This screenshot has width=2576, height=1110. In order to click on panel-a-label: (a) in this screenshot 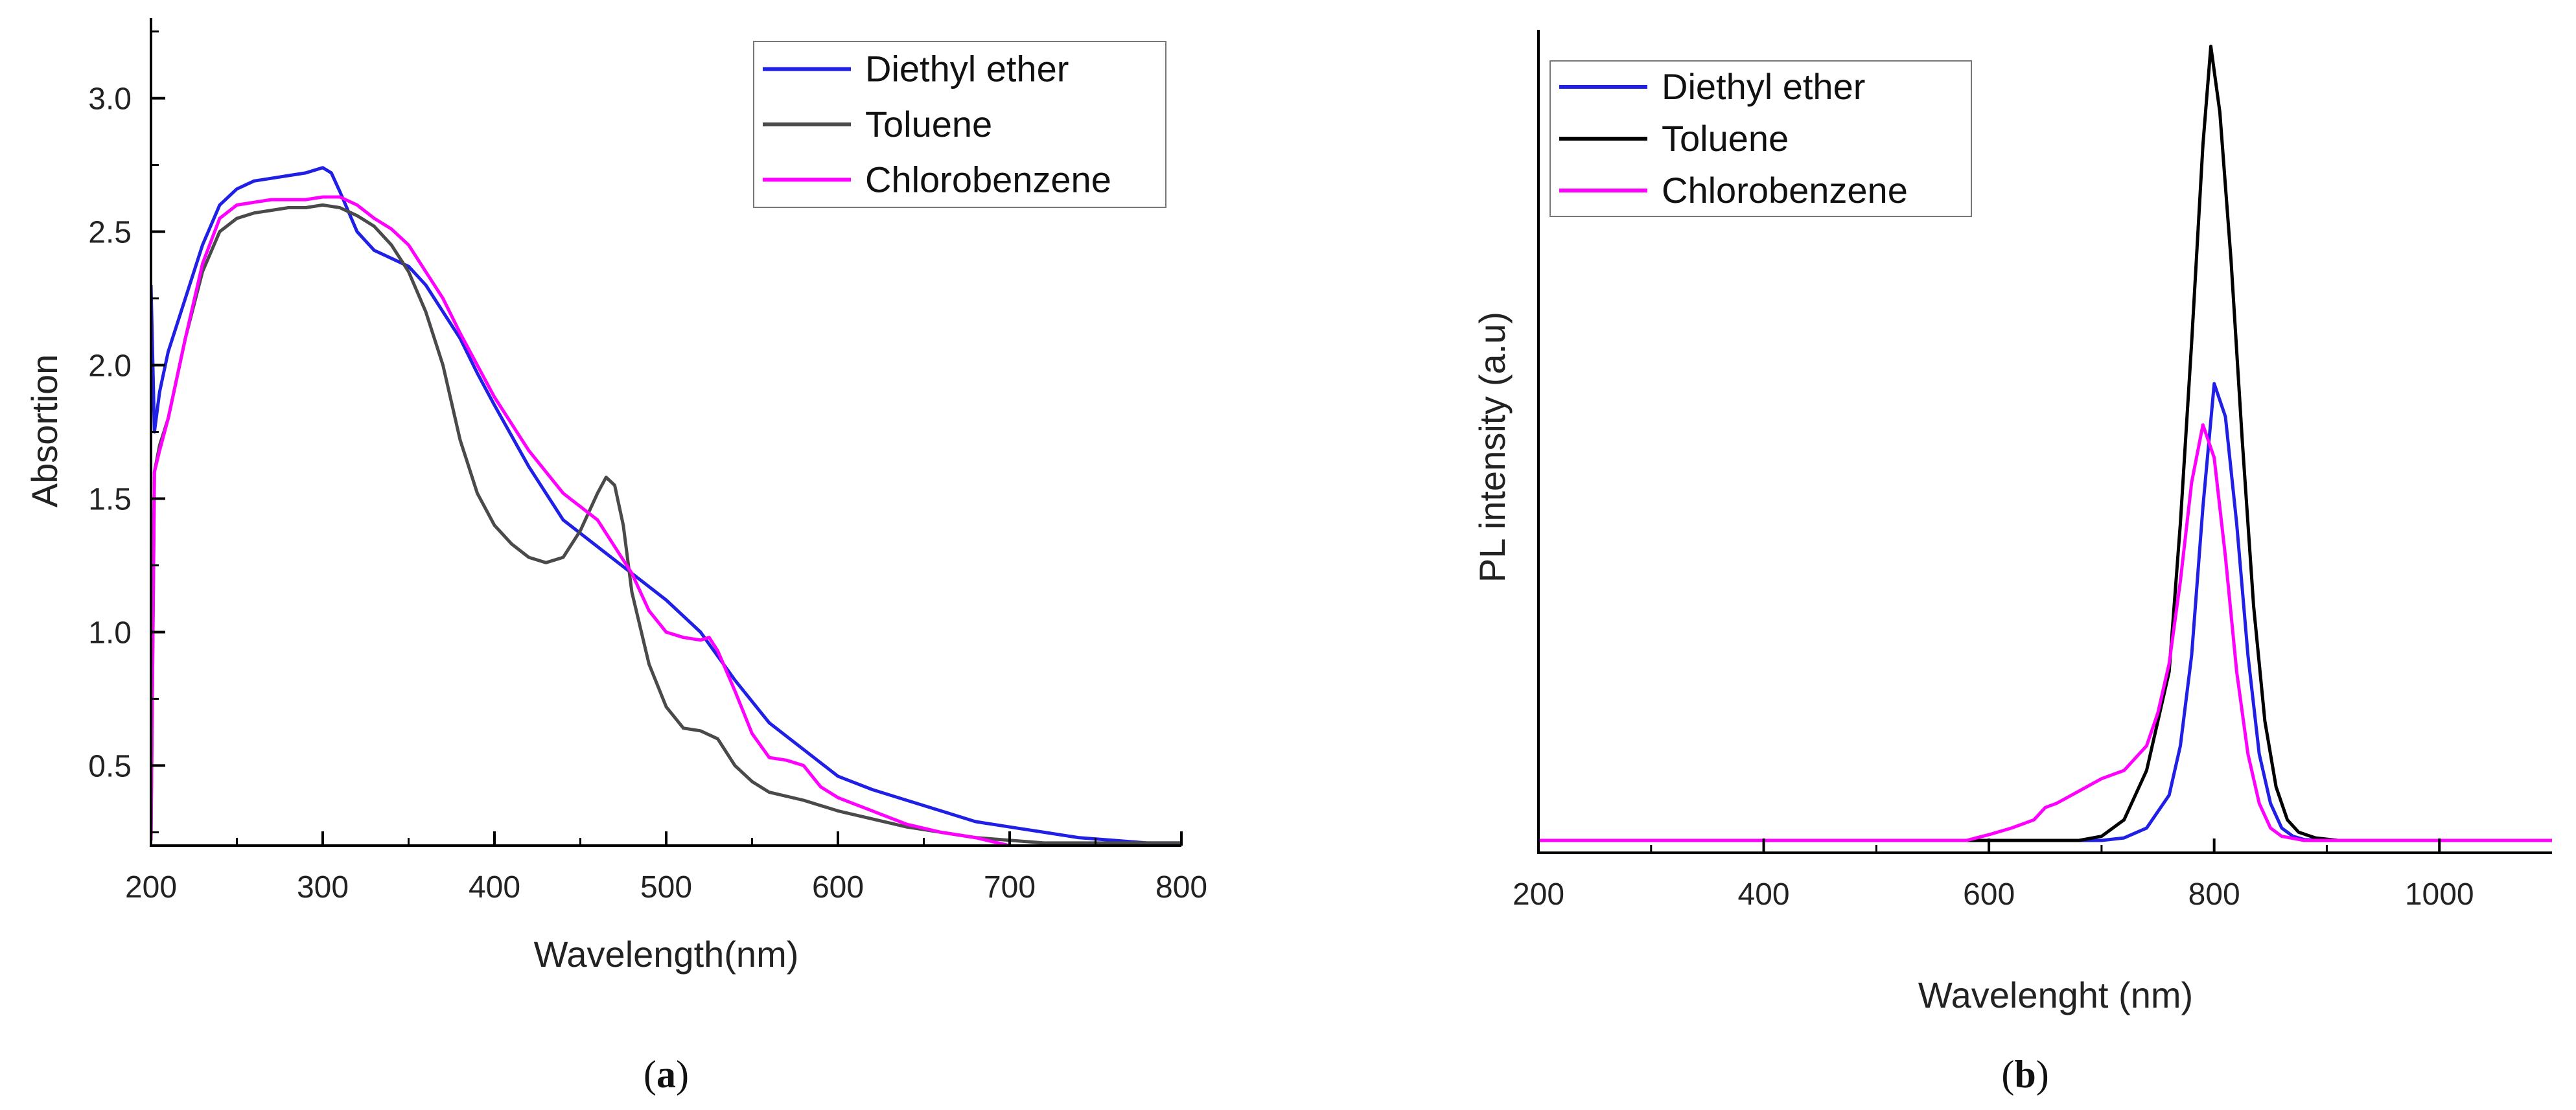, I will do `click(667, 1074)`.